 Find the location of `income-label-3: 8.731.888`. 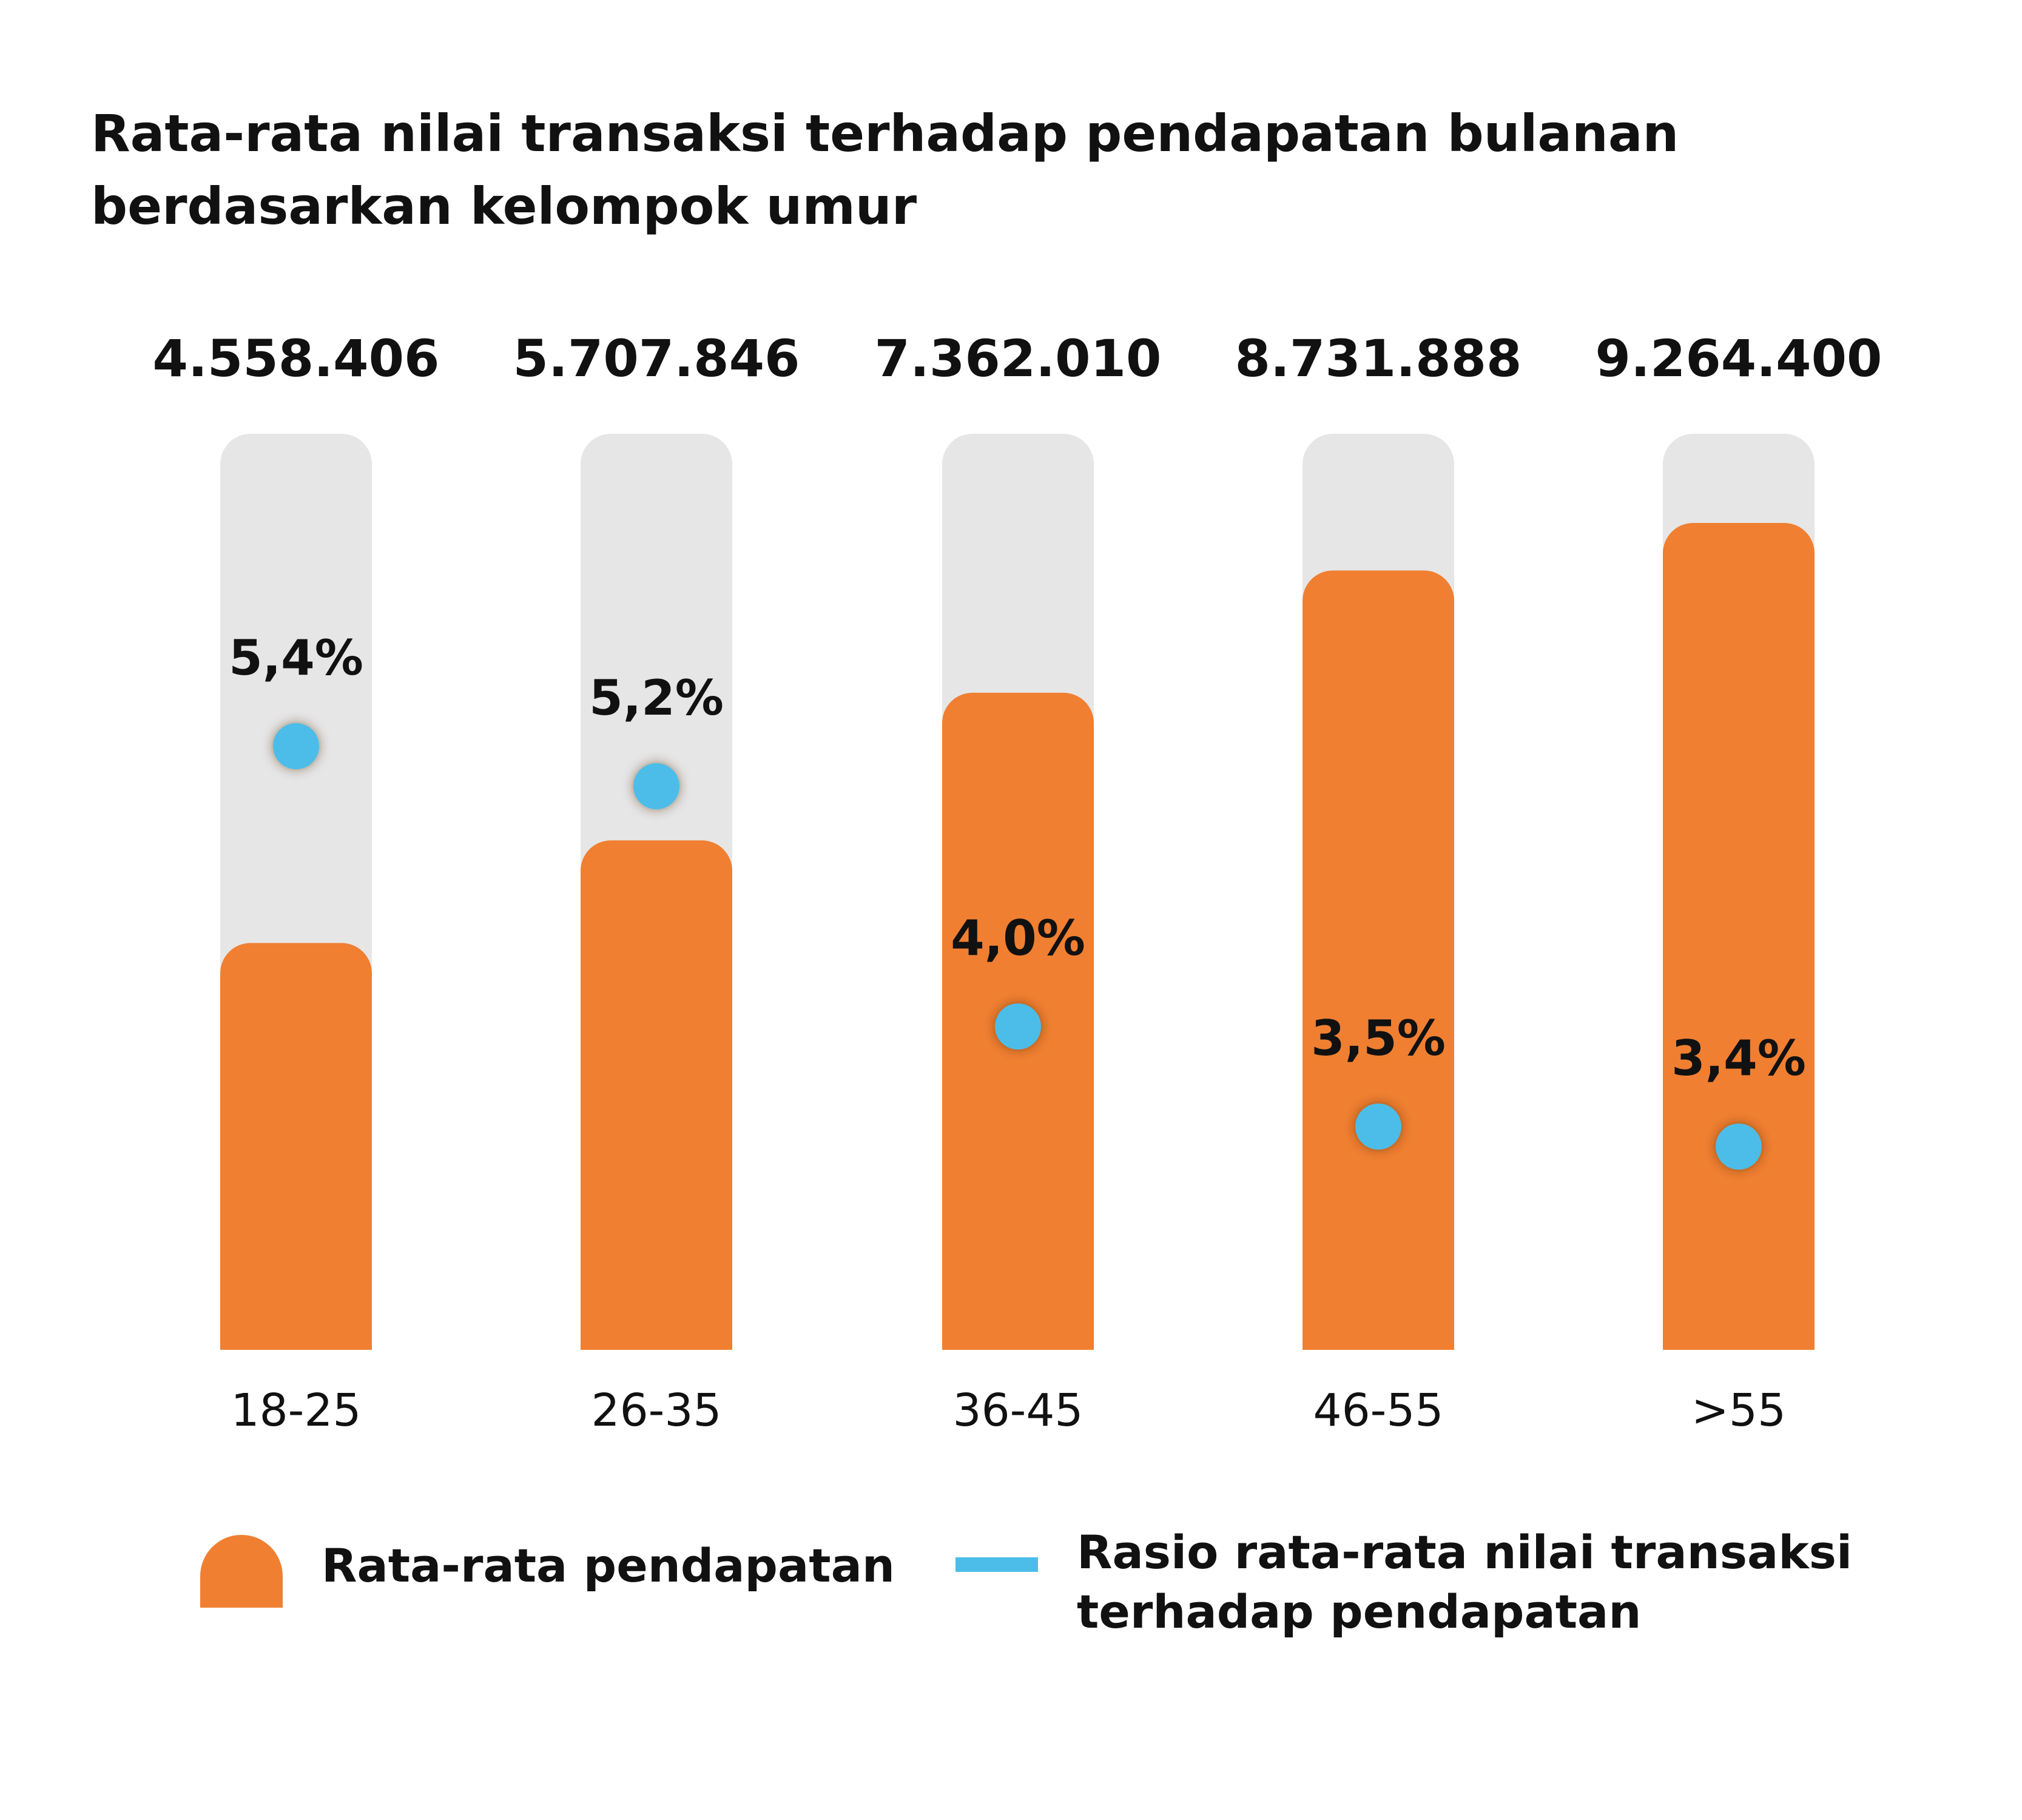

income-label-3: 8.731.888 is located at coordinates (1378, 358).